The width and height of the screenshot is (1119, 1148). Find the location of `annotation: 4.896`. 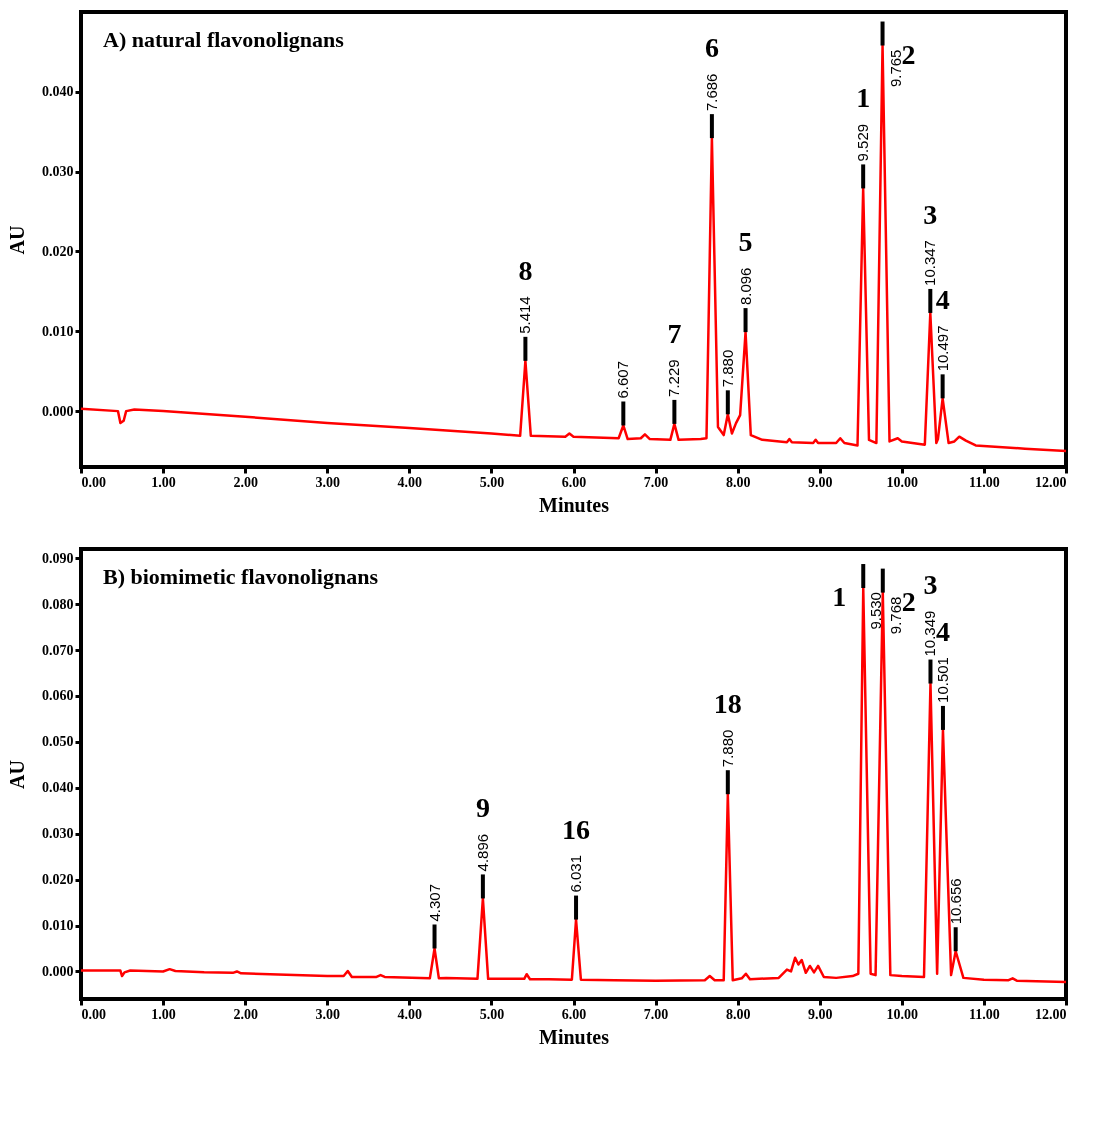

annotation: 4.896 is located at coordinates (482, 852).